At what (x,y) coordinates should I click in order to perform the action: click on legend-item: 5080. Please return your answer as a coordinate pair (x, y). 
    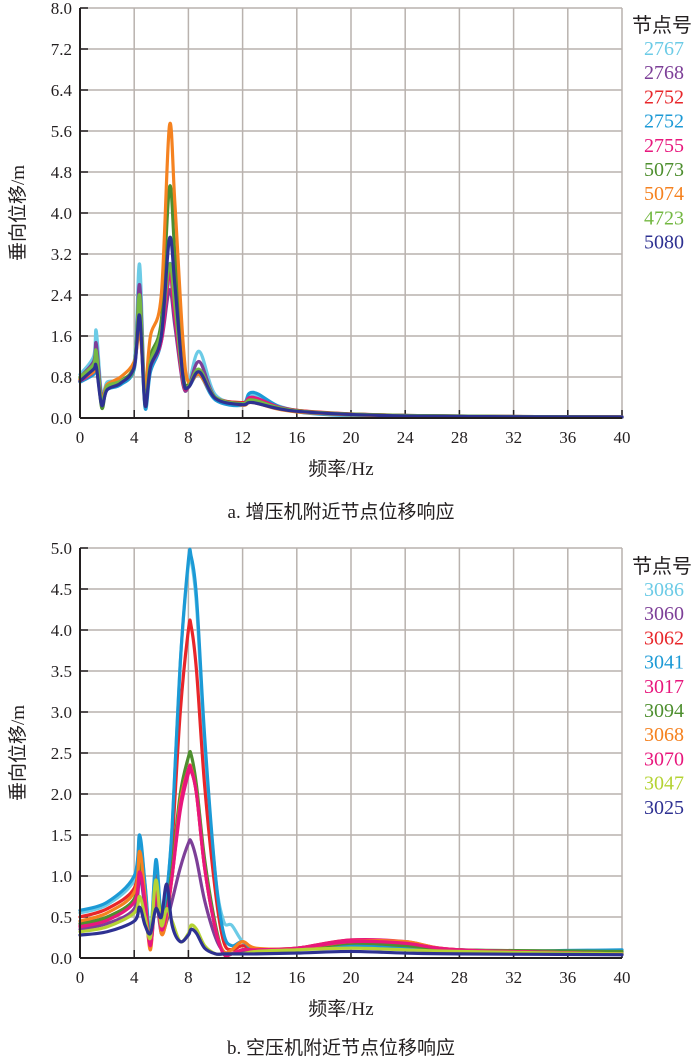
    Looking at the image, I should click on (664, 243).